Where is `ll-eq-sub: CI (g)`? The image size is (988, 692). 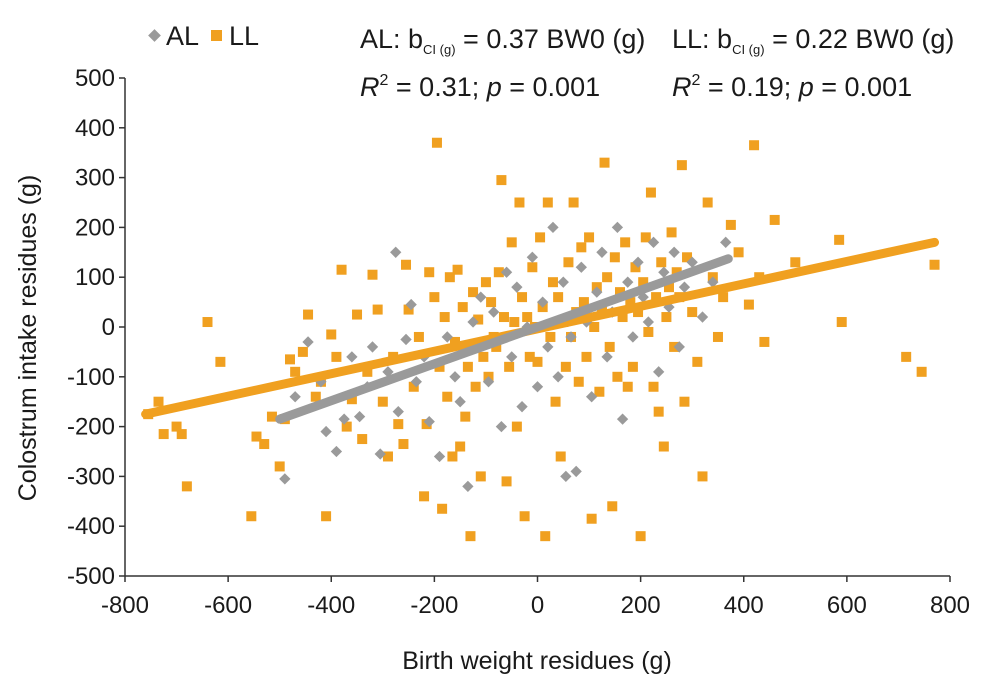 ll-eq-sub: CI (g) is located at coordinates (748, 49).